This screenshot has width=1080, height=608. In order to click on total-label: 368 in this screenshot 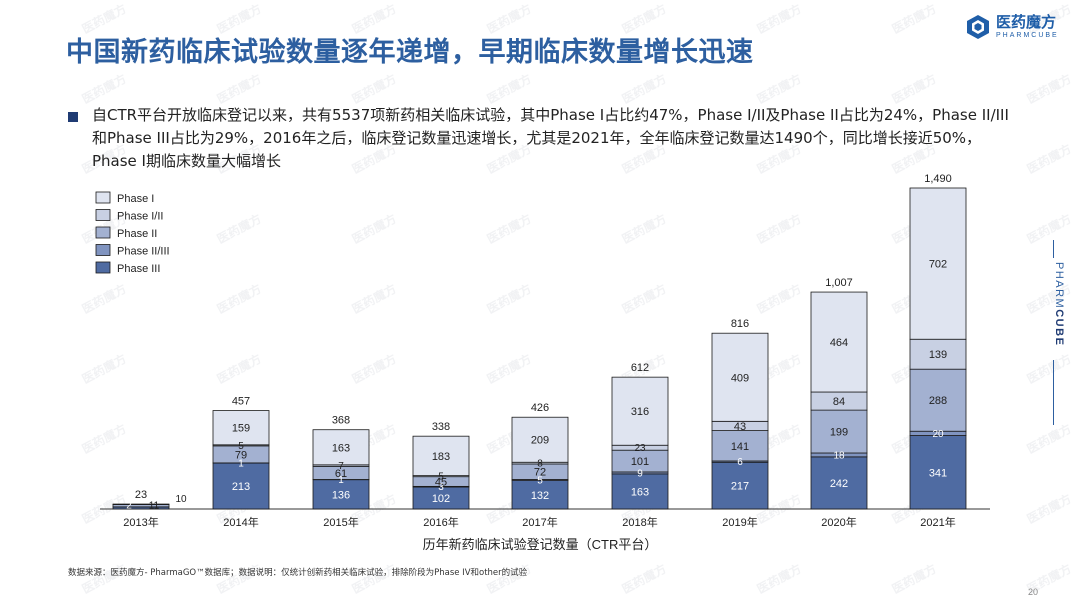, I will do `click(341, 421)`.